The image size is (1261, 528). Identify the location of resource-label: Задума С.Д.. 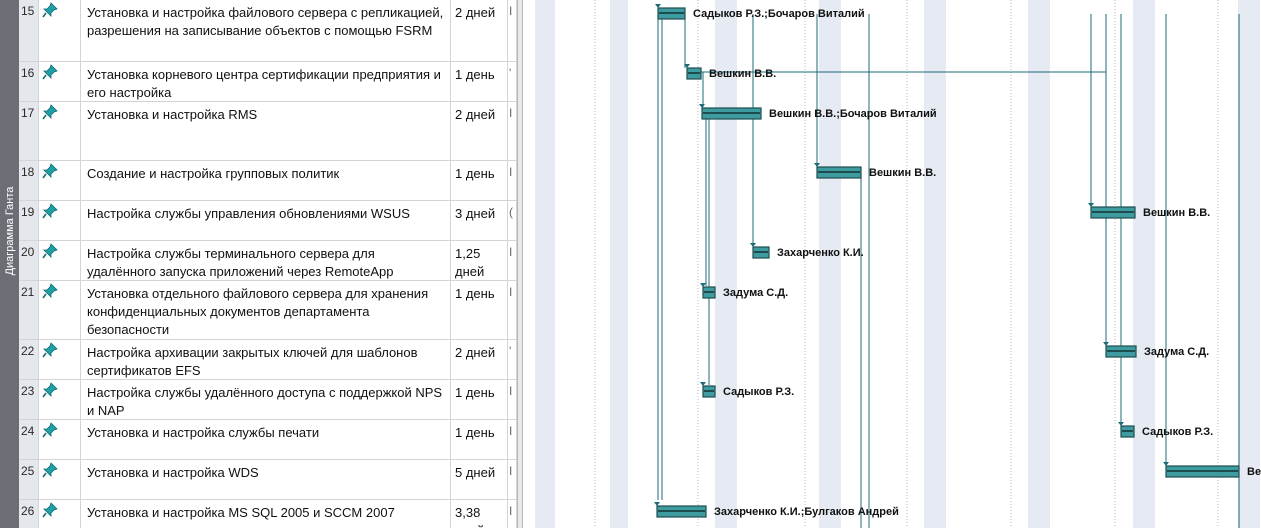
(1176, 352).